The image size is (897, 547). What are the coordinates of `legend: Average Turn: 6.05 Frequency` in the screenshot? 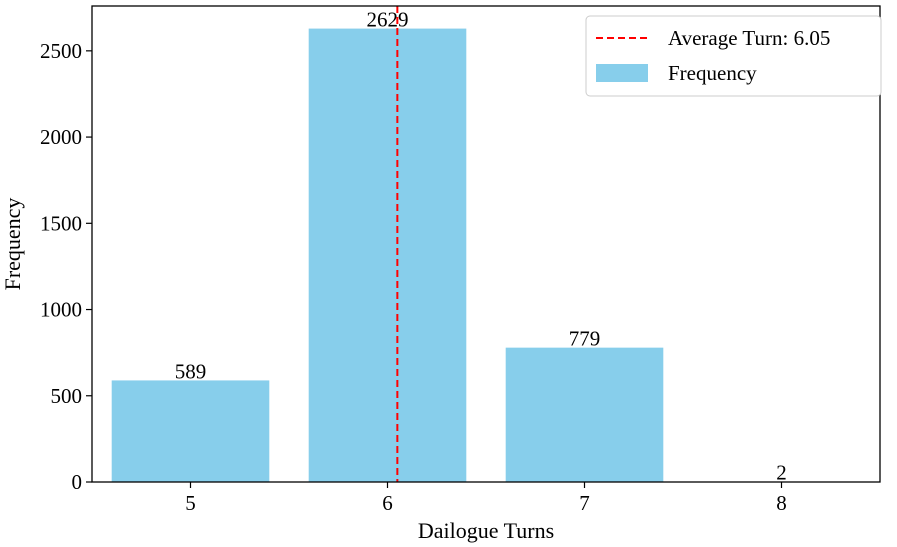 It's located at (733, 56).